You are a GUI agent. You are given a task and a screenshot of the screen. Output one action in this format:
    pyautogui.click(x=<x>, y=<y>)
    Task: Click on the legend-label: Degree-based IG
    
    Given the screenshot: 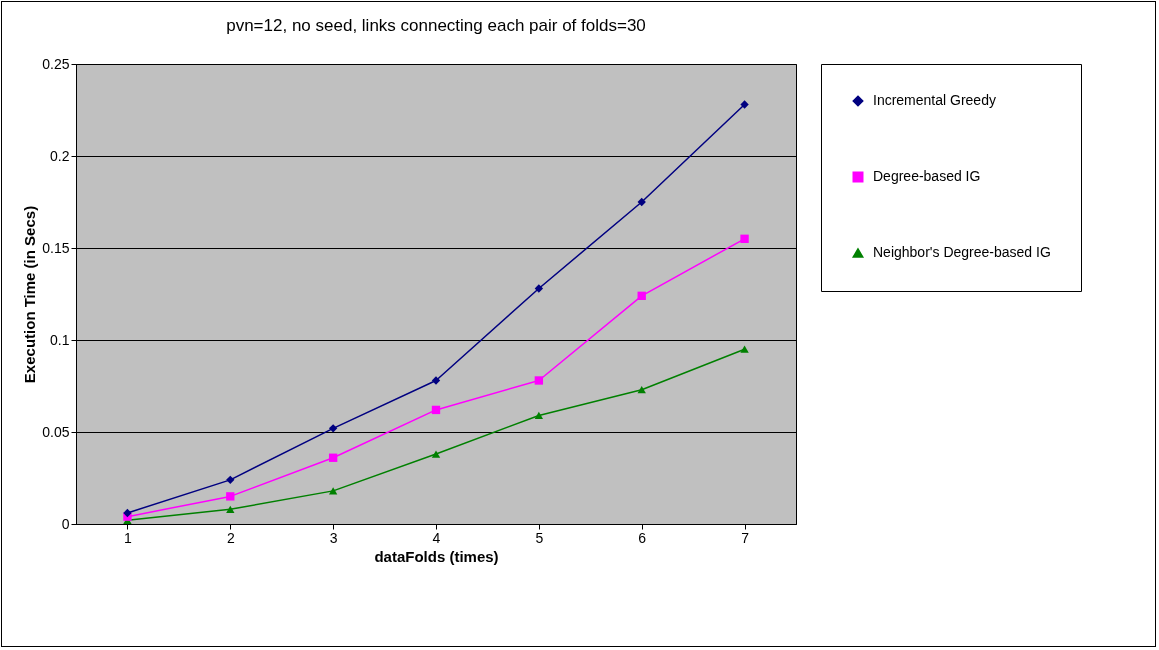 What is the action you would take?
    pyautogui.click(x=927, y=176)
    